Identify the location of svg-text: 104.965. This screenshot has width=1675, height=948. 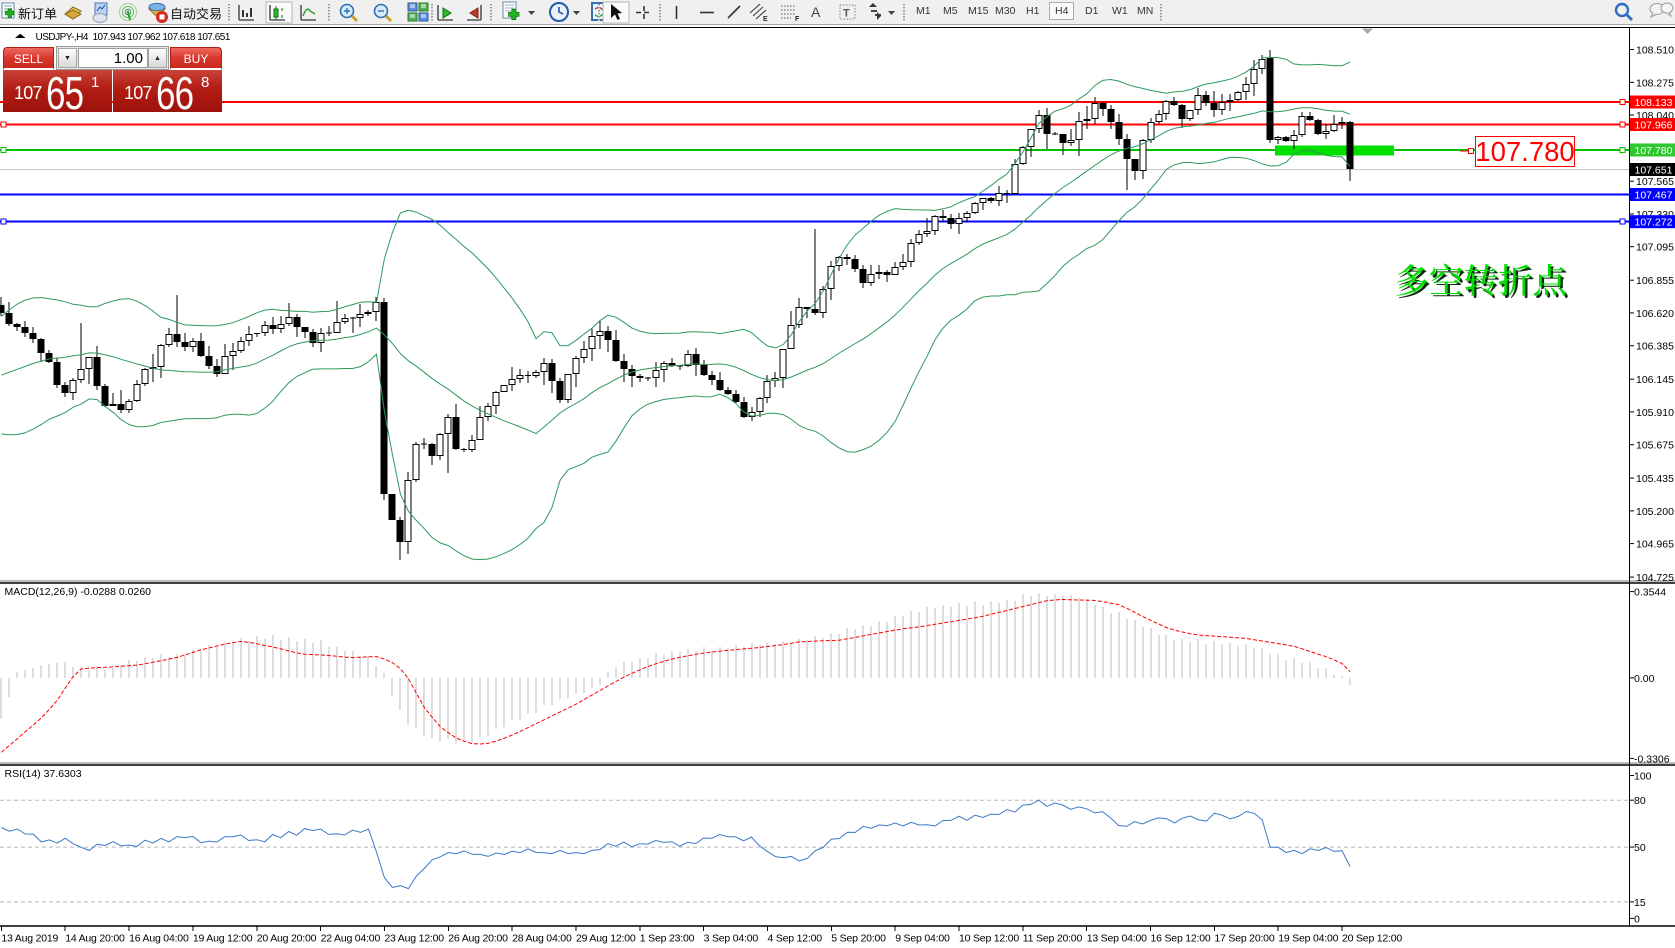
(1655, 545).